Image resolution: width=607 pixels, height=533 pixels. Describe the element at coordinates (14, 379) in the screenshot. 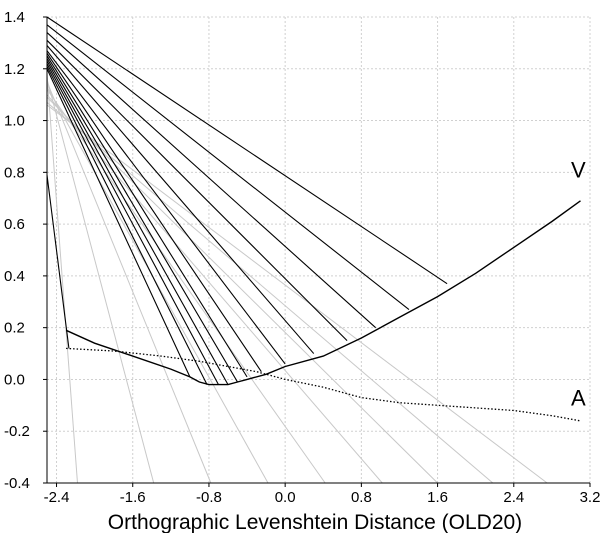

I see `y-tick-label: 0.0` at that location.